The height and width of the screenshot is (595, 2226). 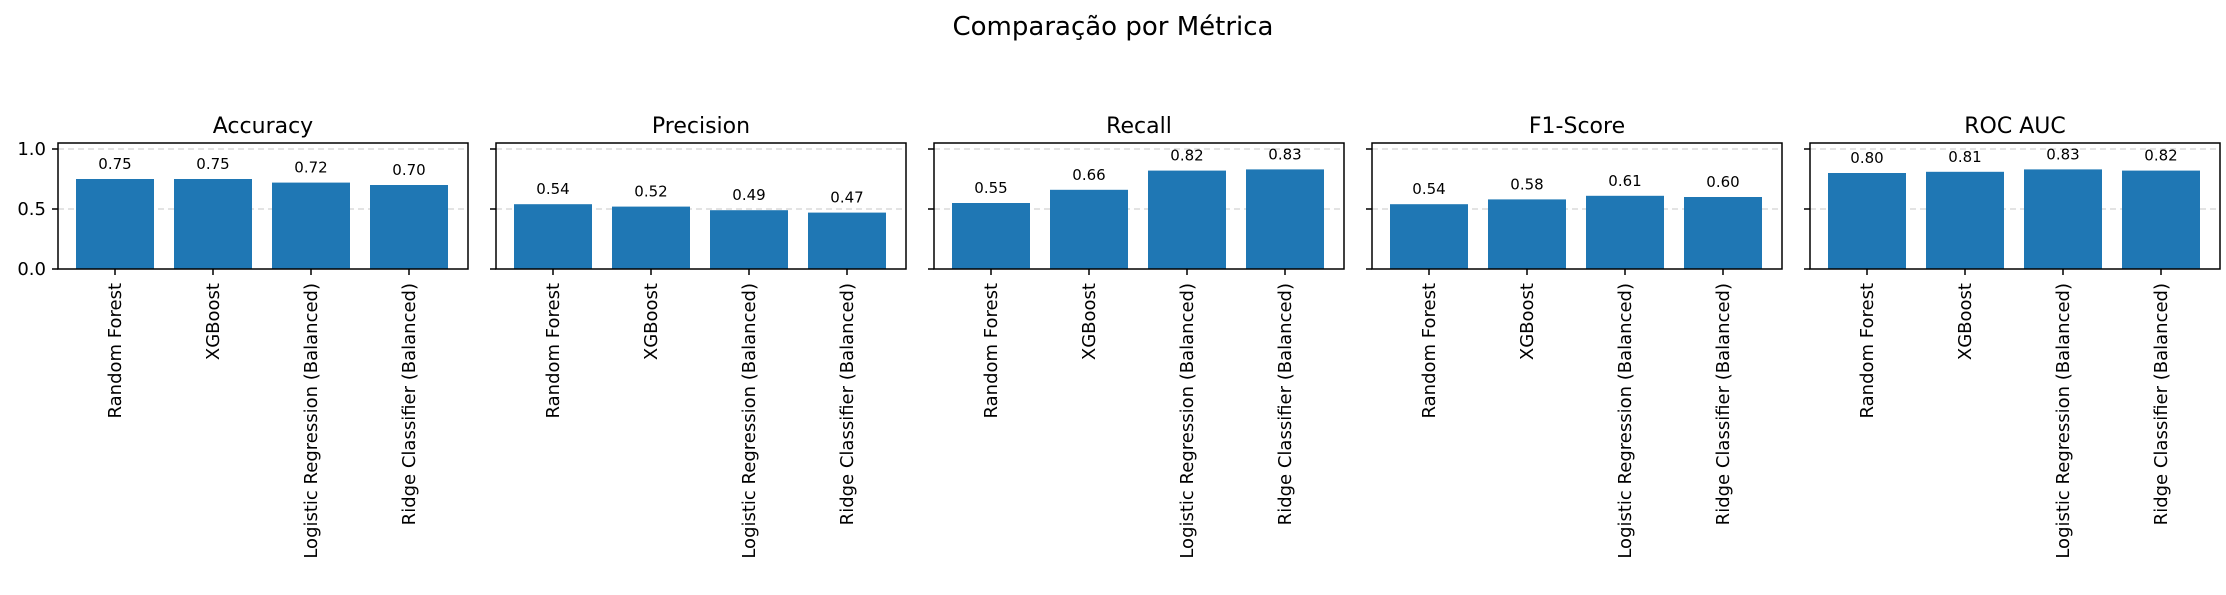 I want to click on bar-value-label: 0.81, so click(x=1964, y=157).